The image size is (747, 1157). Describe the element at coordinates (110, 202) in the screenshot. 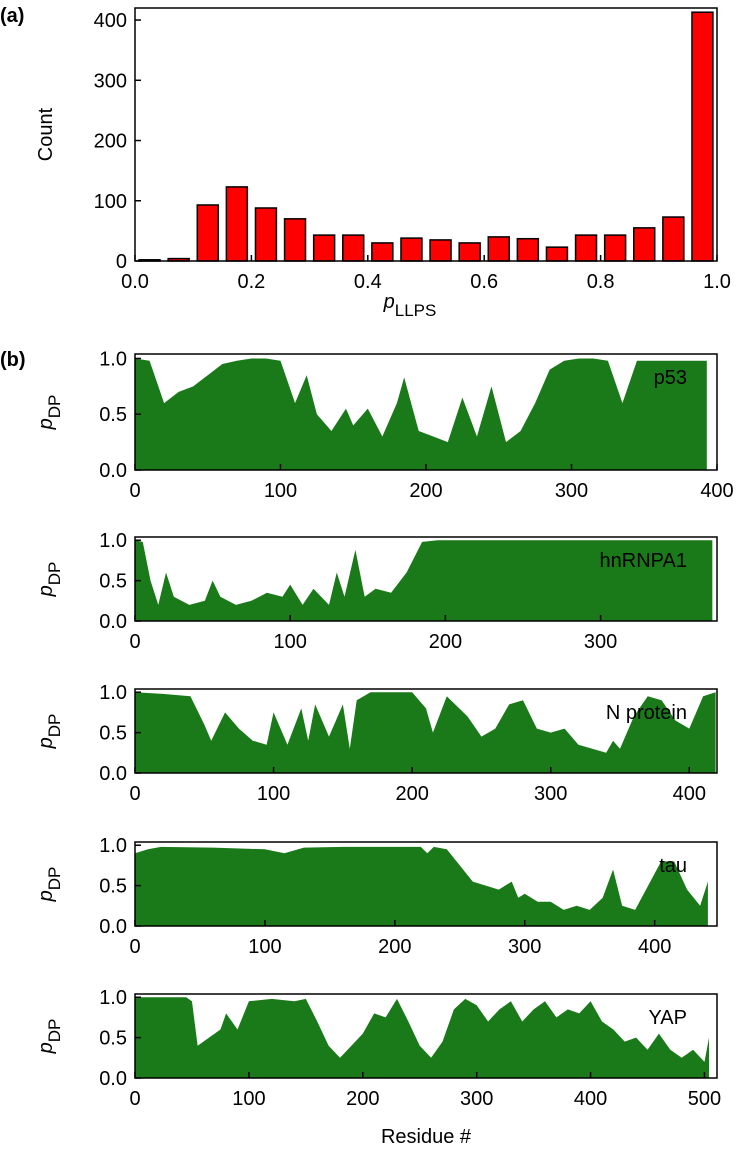

I see `y-tick-label: 100` at that location.